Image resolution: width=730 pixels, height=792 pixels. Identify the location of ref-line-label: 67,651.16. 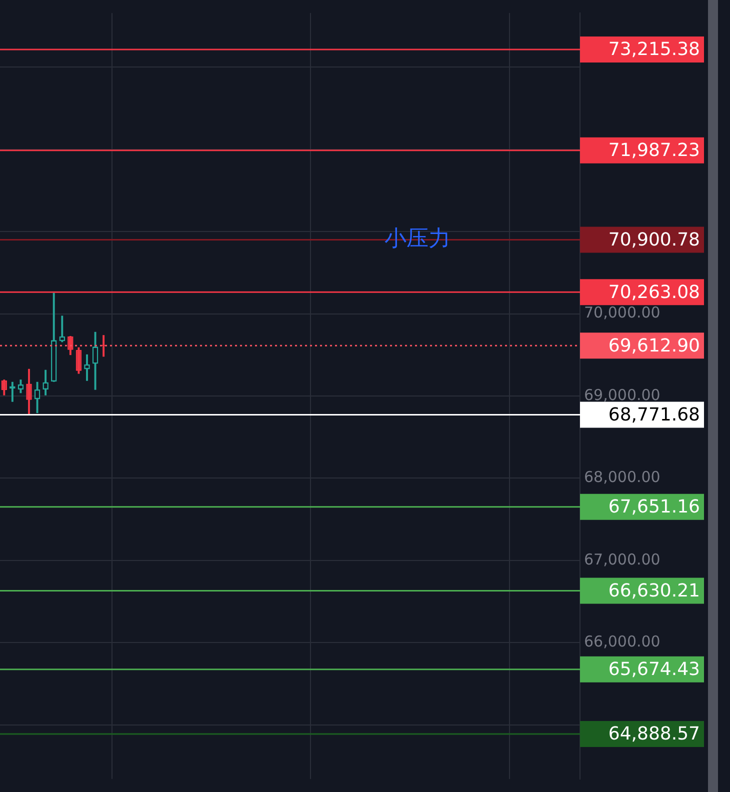
(654, 507).